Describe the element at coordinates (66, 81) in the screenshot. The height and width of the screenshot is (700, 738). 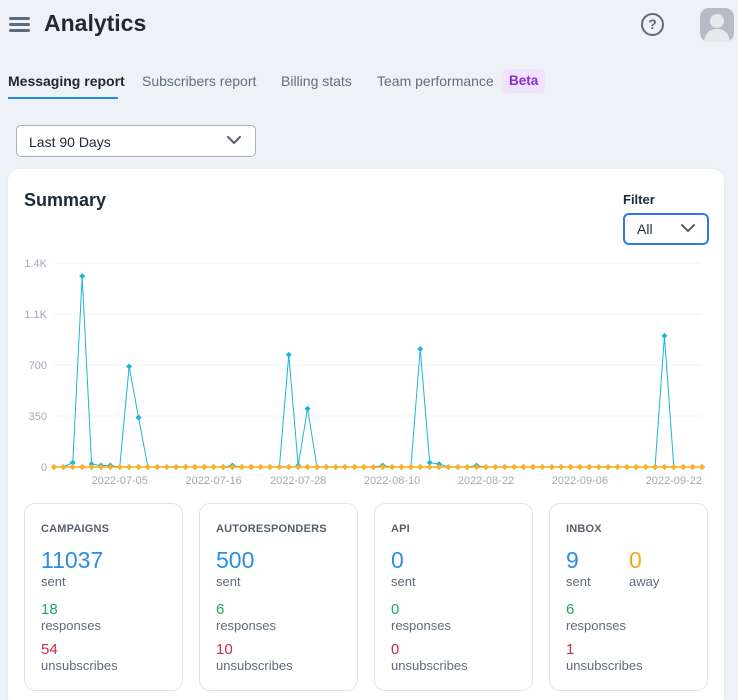
I see `tab-messaging-report: Messaging report` at that location.